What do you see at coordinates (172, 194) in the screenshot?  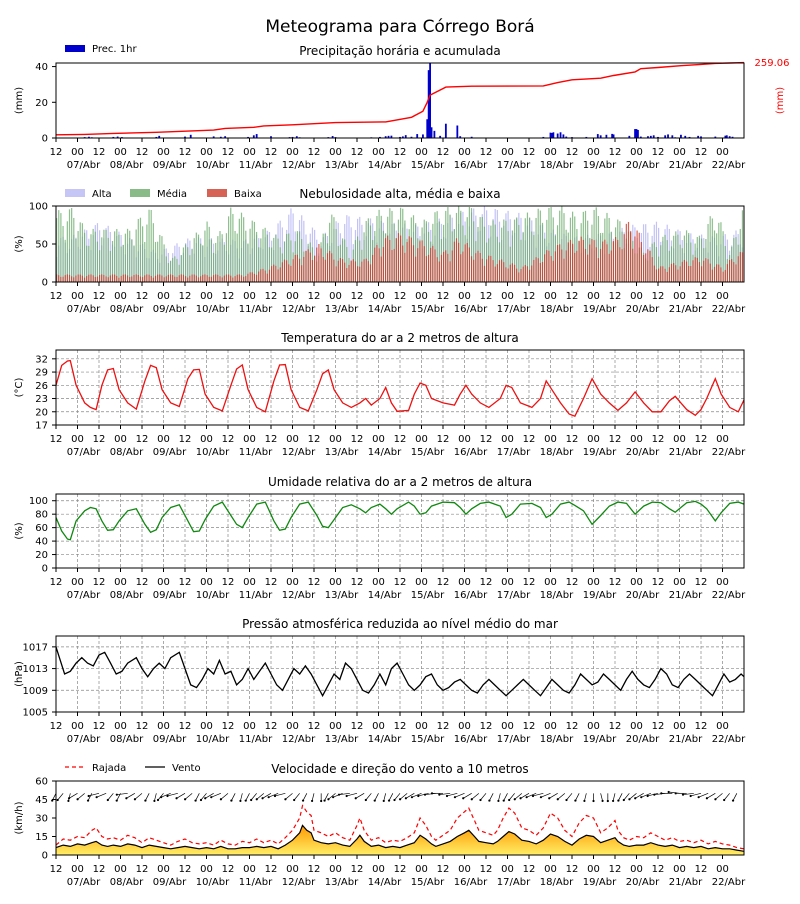 I see `legend-label-cloud: Média` at bounding box center [172, 194].